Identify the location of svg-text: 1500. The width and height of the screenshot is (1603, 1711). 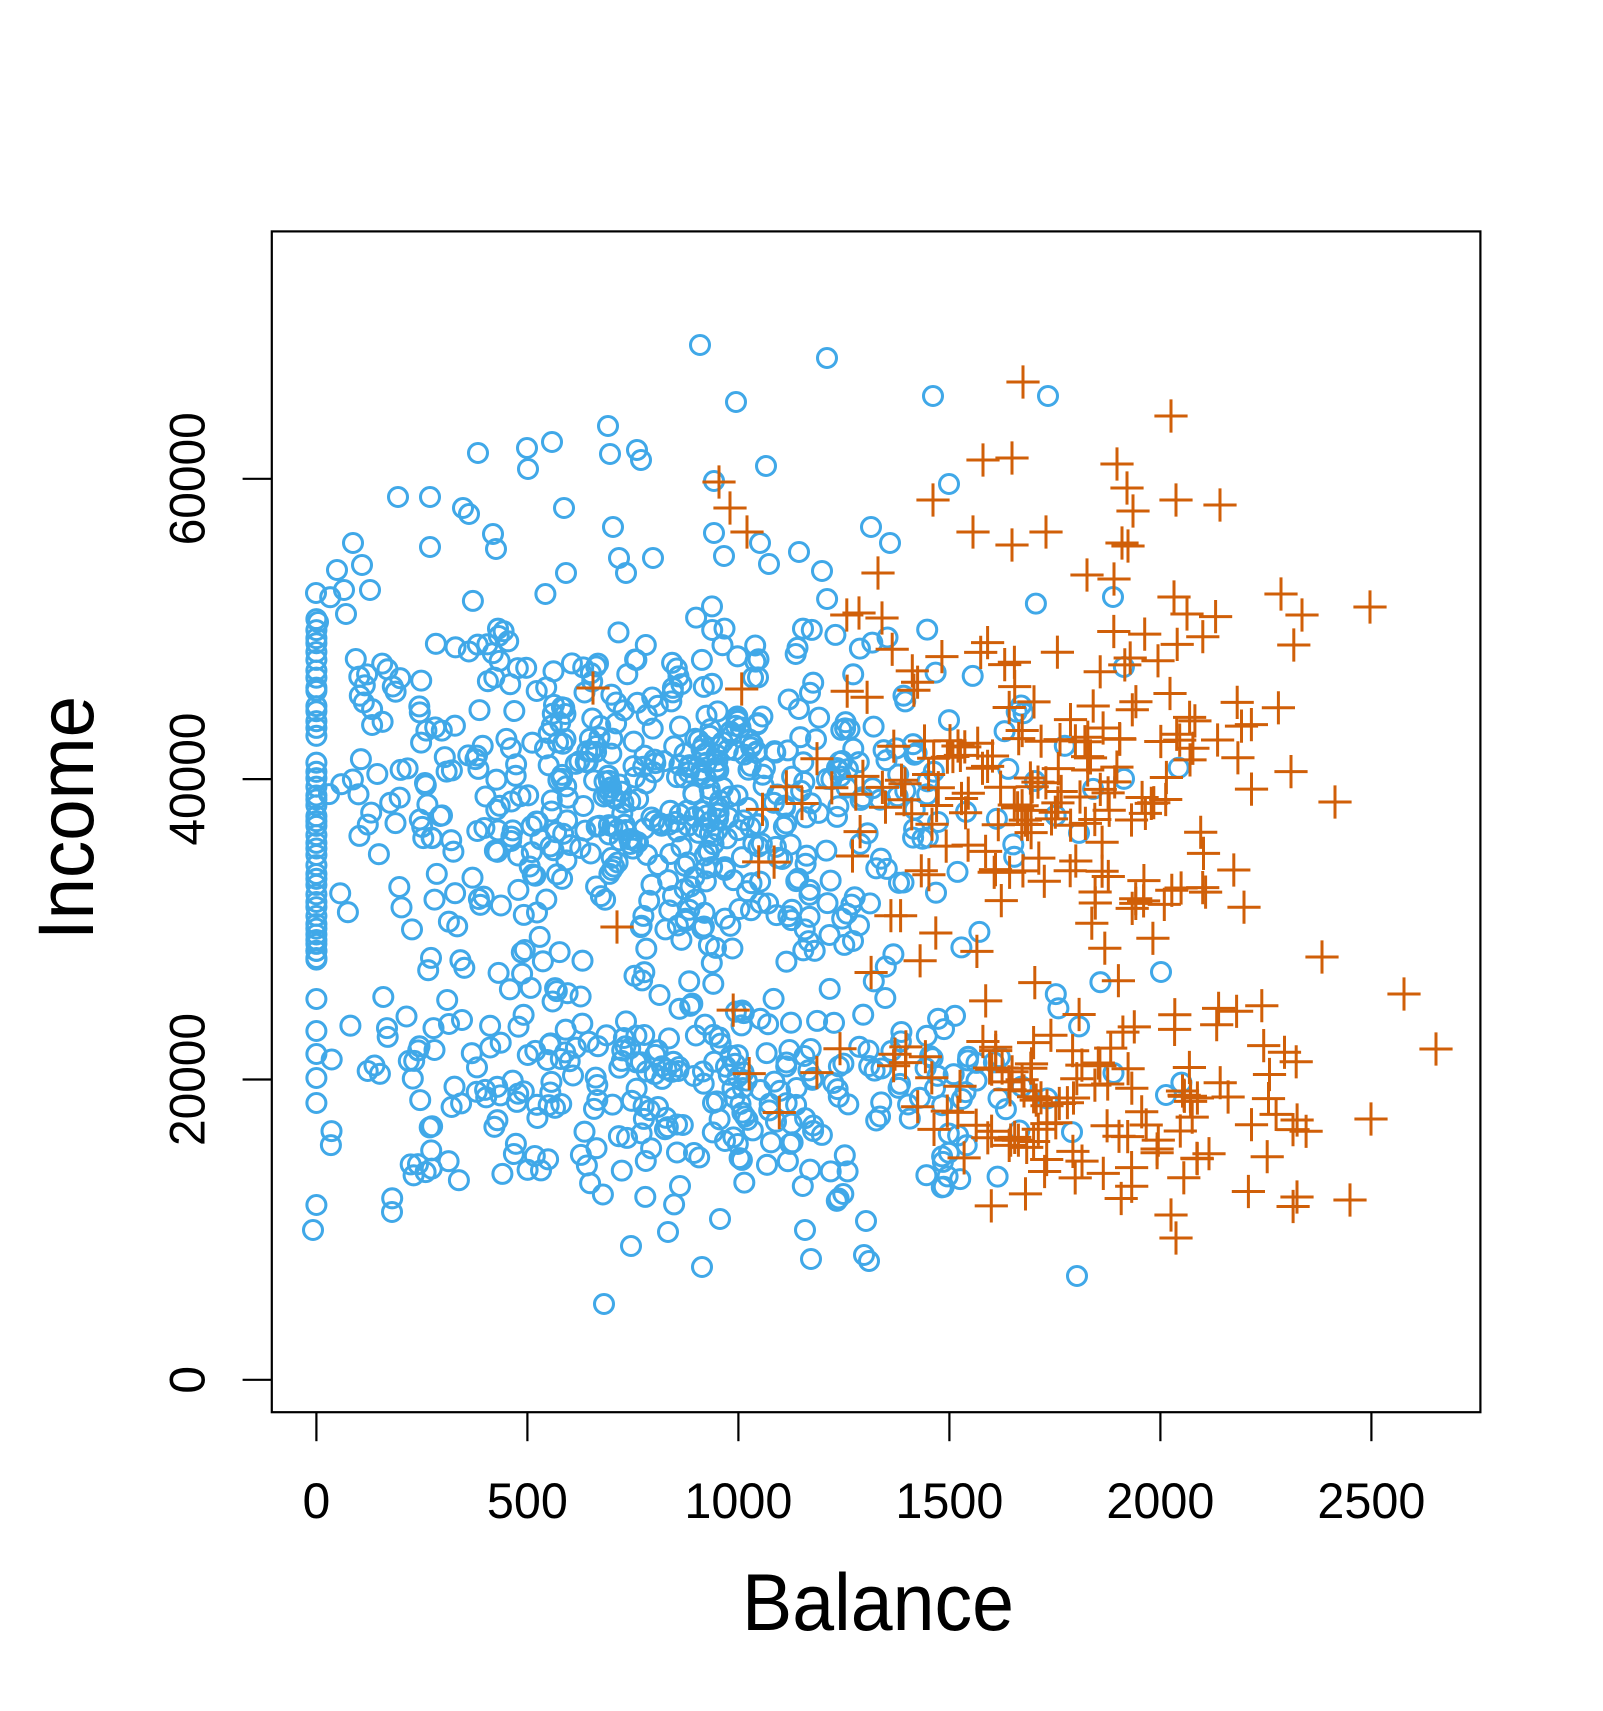
(949, 1501).